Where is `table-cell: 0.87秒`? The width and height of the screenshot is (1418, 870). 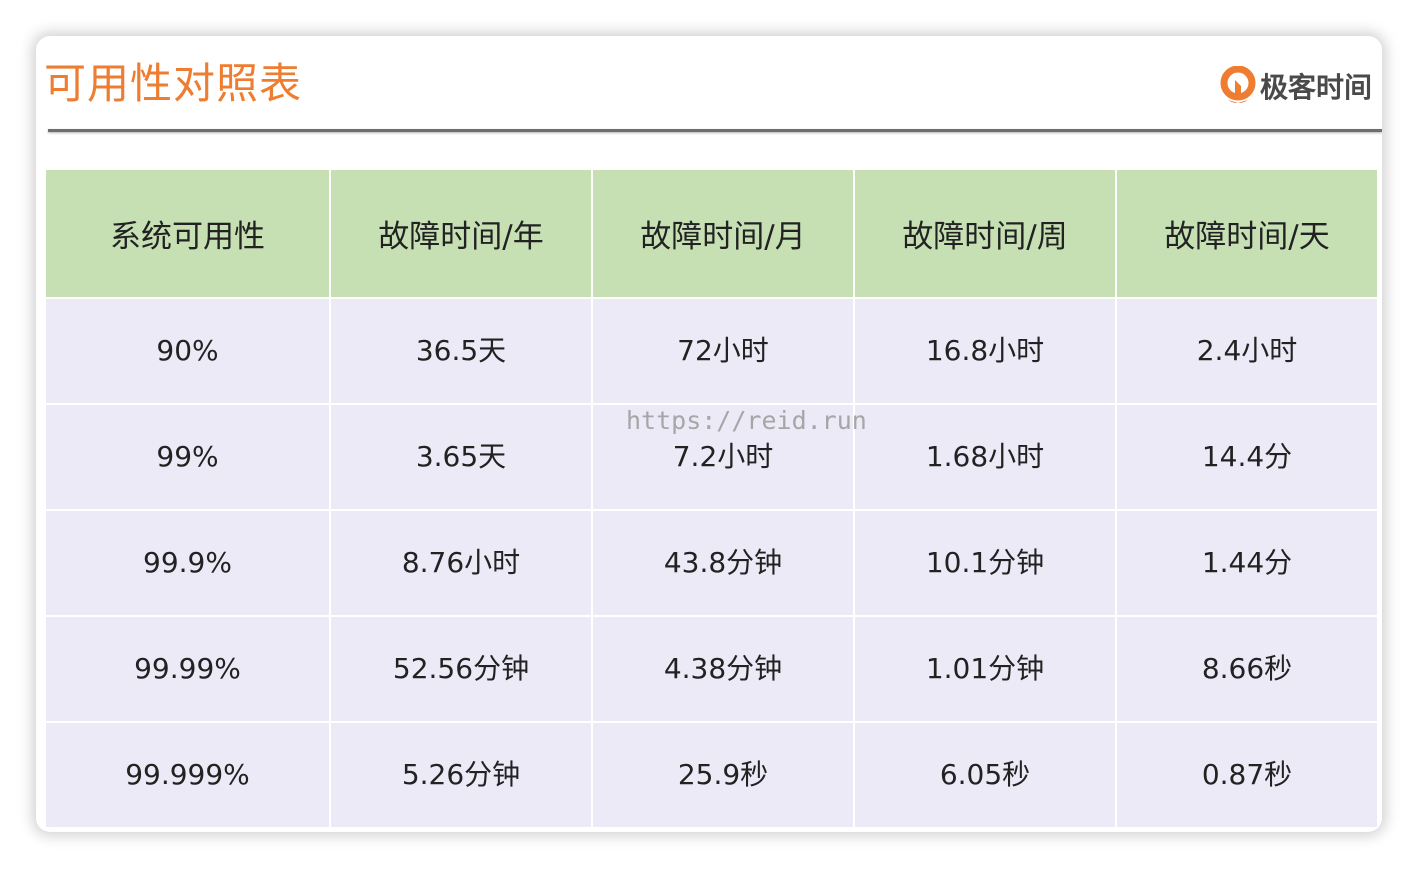 table-cell: 0.87秒 is located at coordinates (1247, 775).